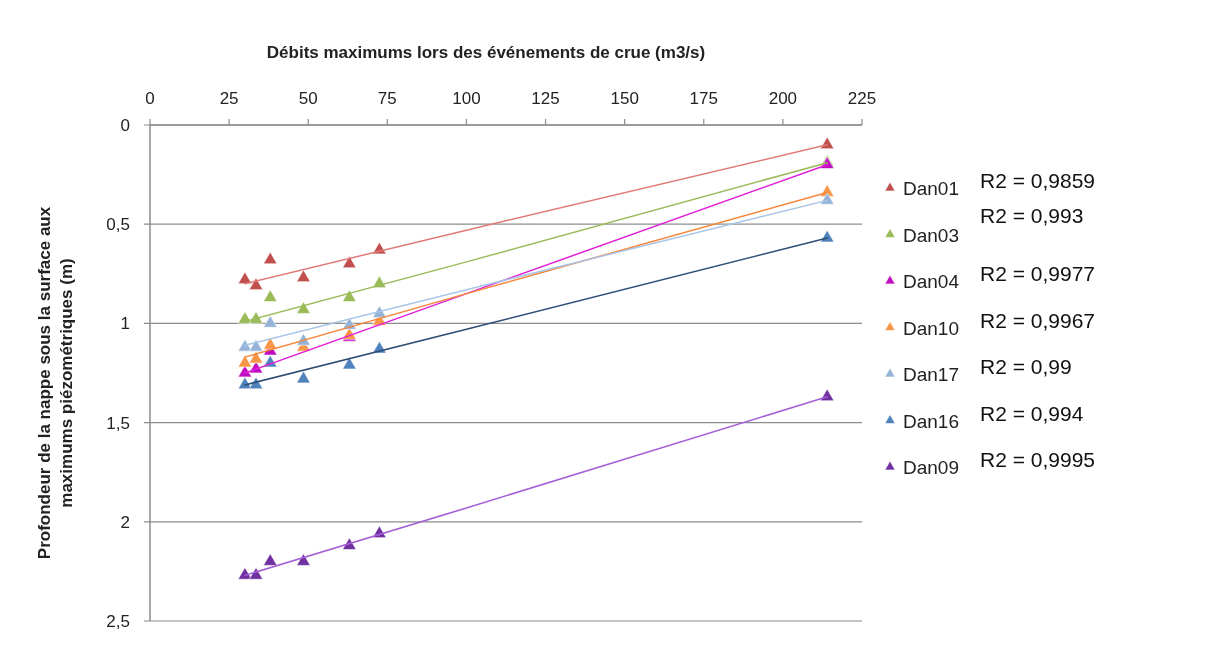  What do you see at coordinates (125, 522) in the screenshot?
I see `y-tick-label: 2` at bounding box center [125, 522].